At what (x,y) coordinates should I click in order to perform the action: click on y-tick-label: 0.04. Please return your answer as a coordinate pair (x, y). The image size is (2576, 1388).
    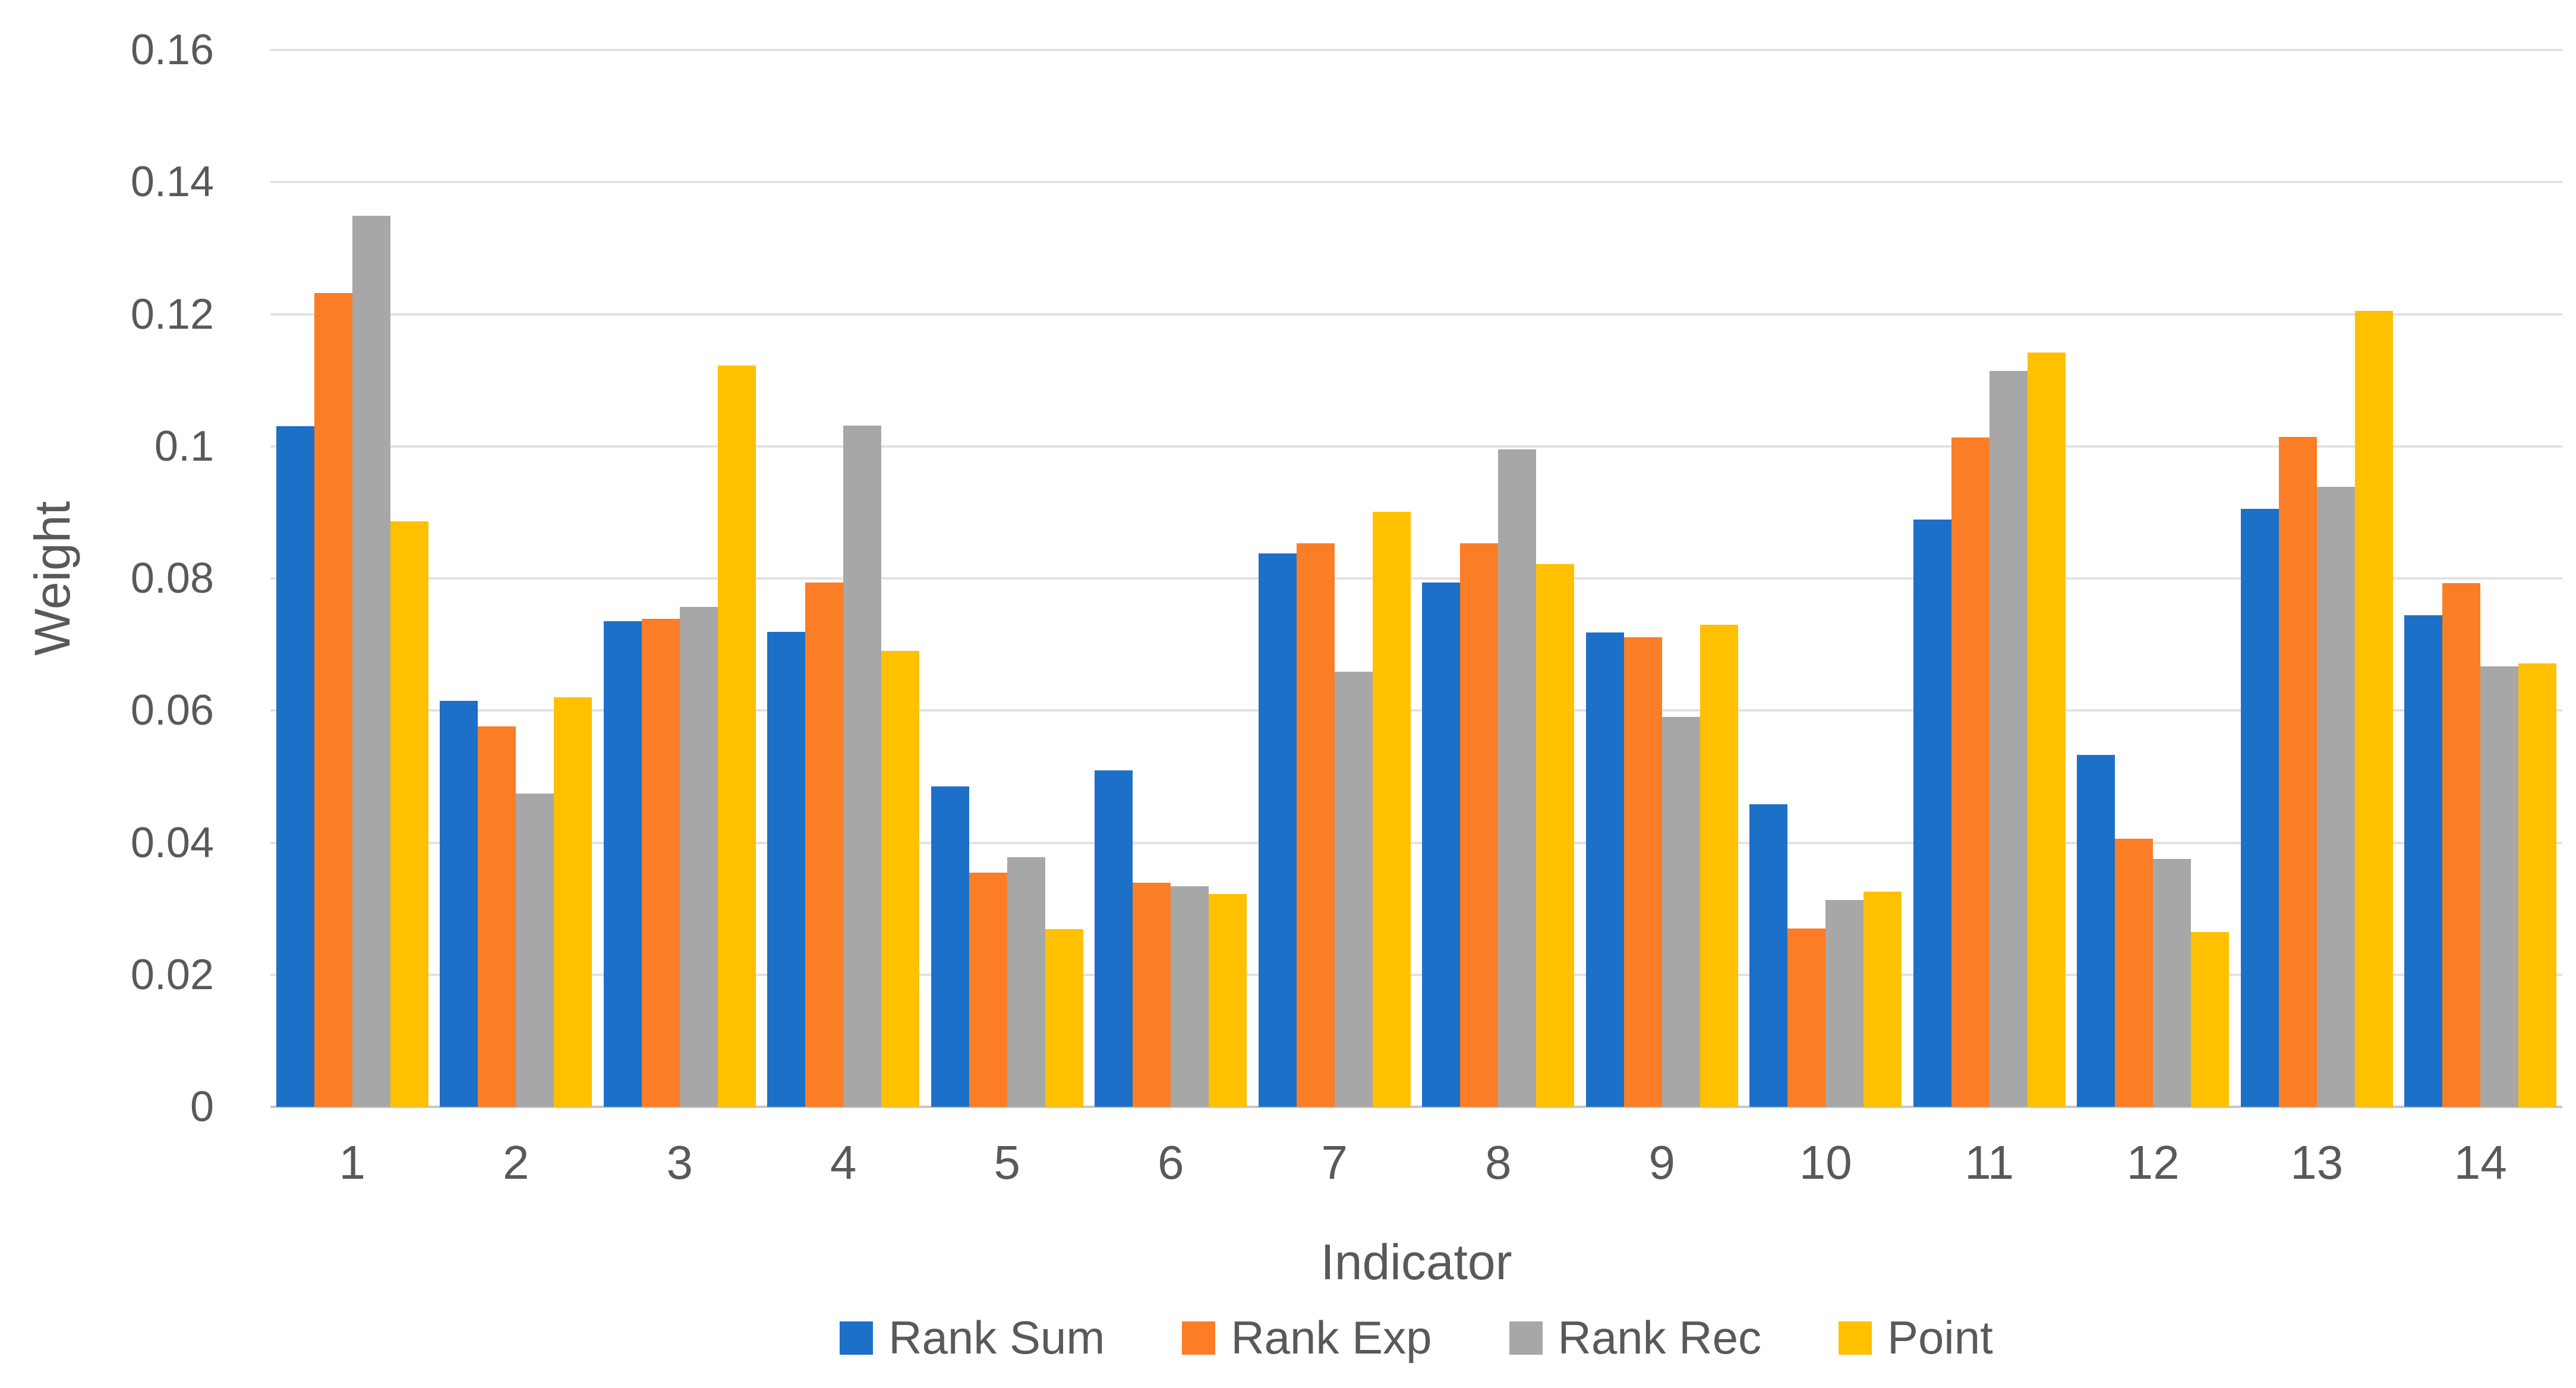
    Looking at the image, I should click on (172, 843).